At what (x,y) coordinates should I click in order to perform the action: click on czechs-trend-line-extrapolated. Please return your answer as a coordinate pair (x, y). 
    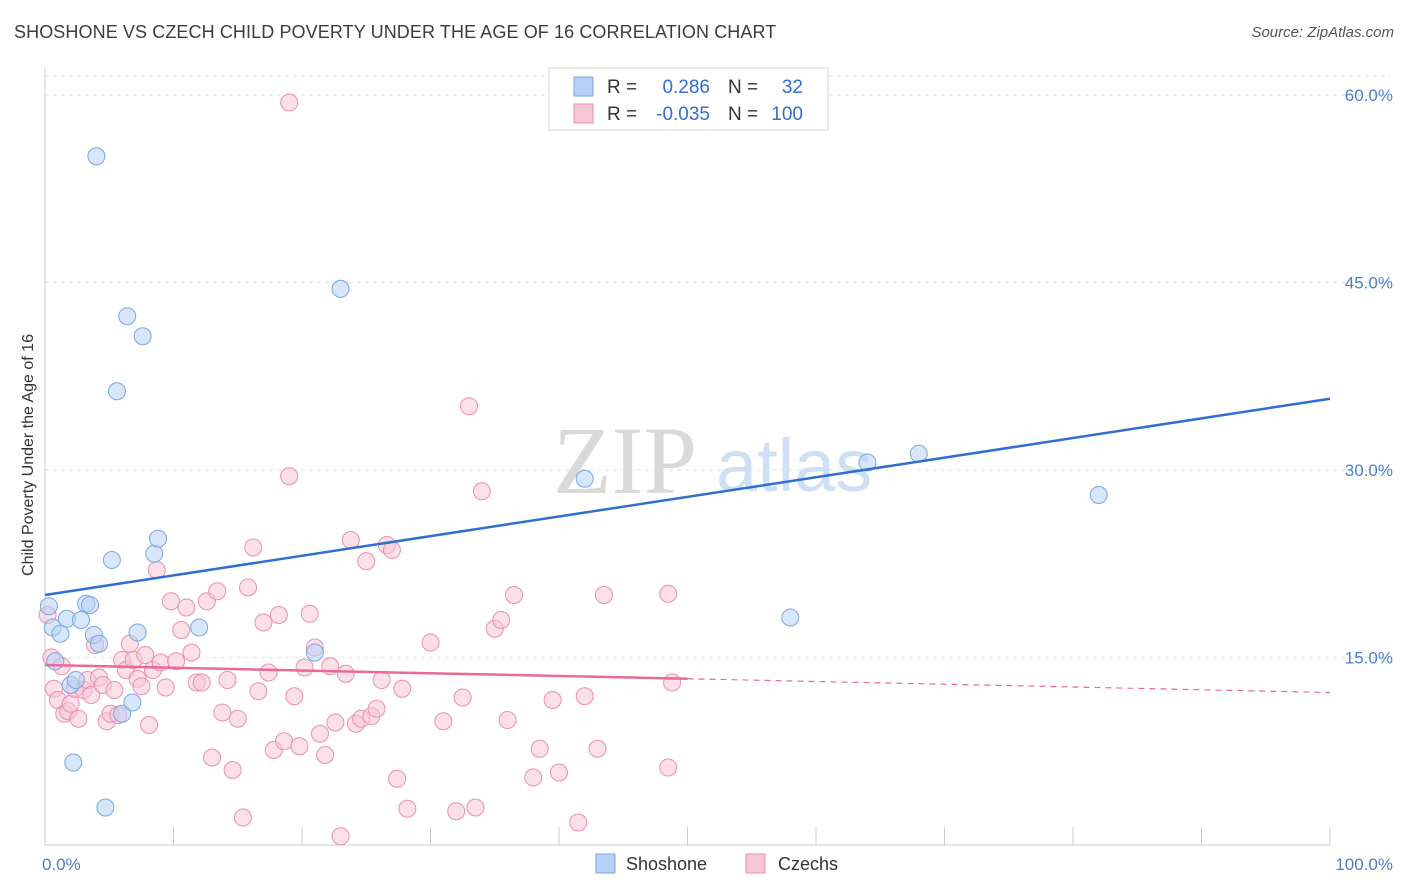
    Looking at the image, I should click on (1009, 686).